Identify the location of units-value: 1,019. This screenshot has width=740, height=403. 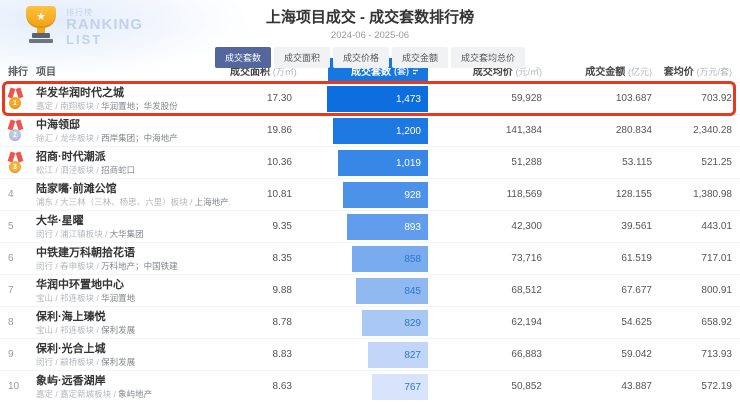
(408, 163).